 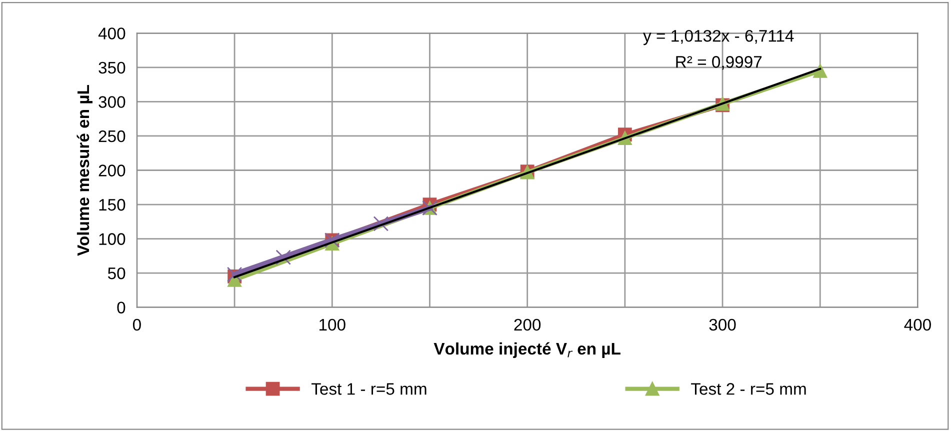 I want to click on legend-label: Test 2 - r=5 mm, so click(x=748, y=389).